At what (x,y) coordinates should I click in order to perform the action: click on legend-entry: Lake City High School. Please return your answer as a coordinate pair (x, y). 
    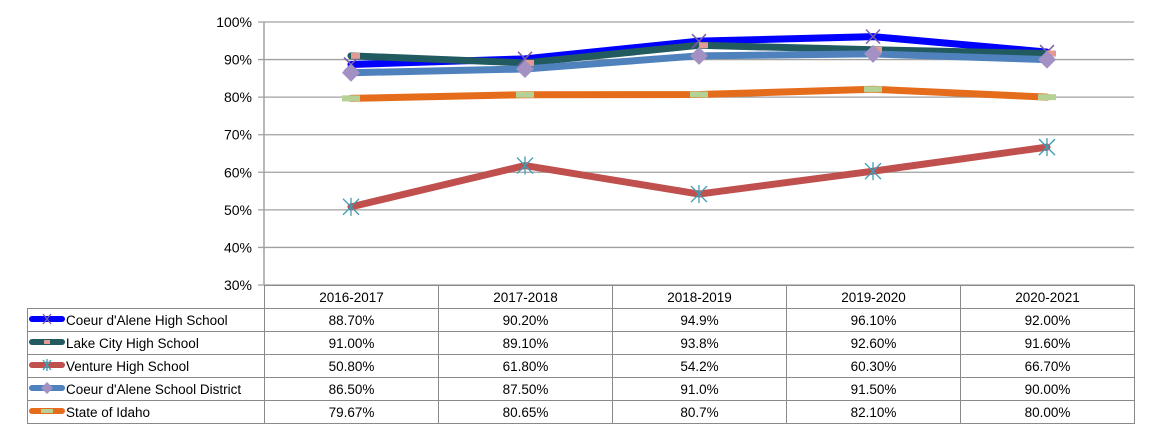
    Looking at the image, I should click on (146, 343).